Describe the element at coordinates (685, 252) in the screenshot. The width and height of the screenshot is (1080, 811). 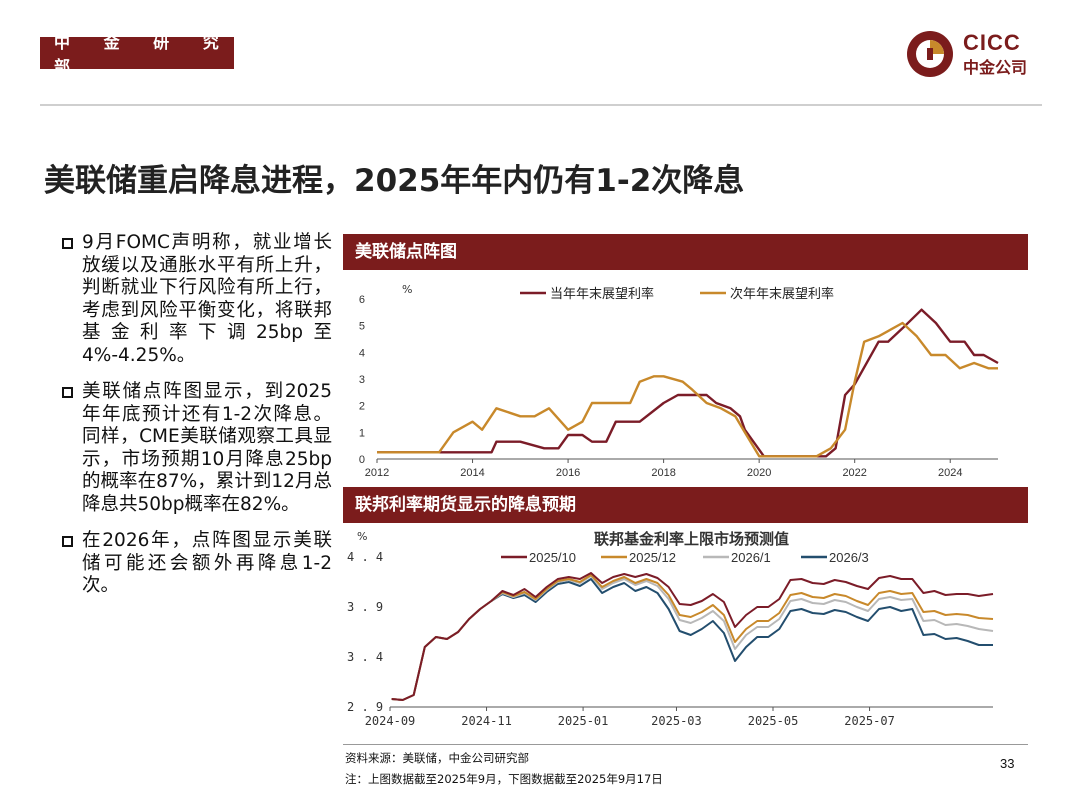
I see `panel-heading-dot-plot: 美联储点阵图` at that location.